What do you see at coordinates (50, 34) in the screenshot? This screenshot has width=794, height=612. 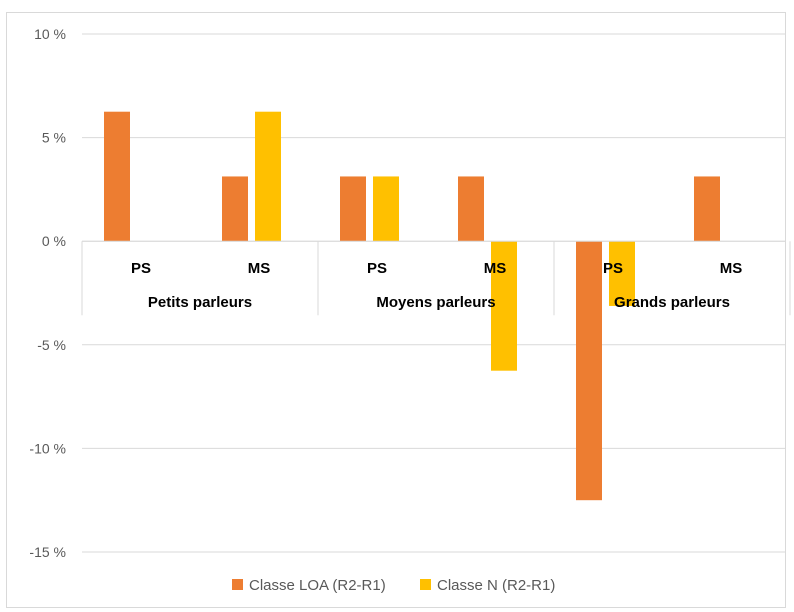 I see `y-tick-label: 10 %` at bounding box center [50, 34].